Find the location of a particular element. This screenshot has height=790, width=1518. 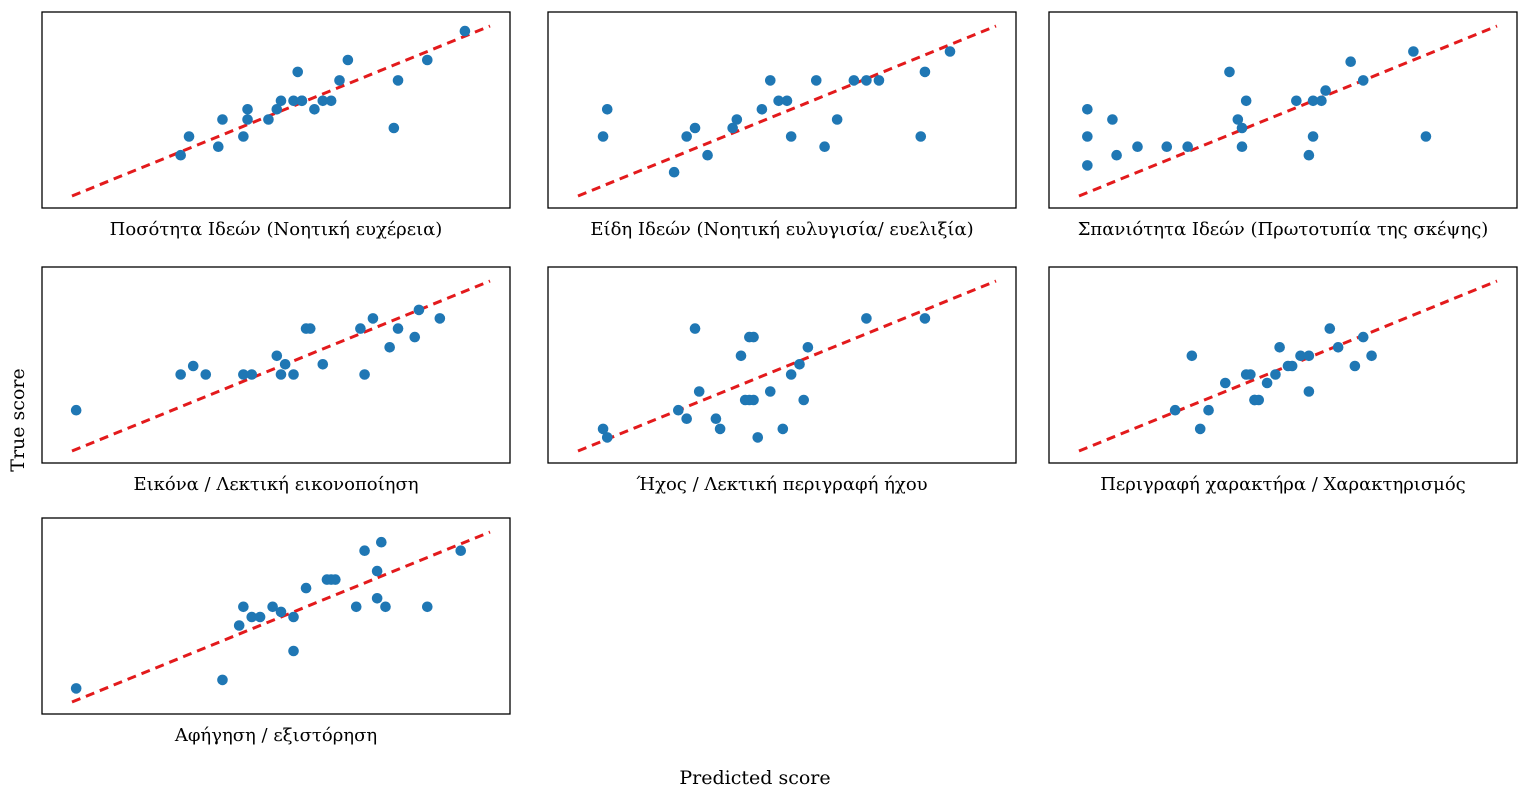

subplot-4: Εικόνα / Λεκτική εικονοποίηση is located at coordinates (276, 380).